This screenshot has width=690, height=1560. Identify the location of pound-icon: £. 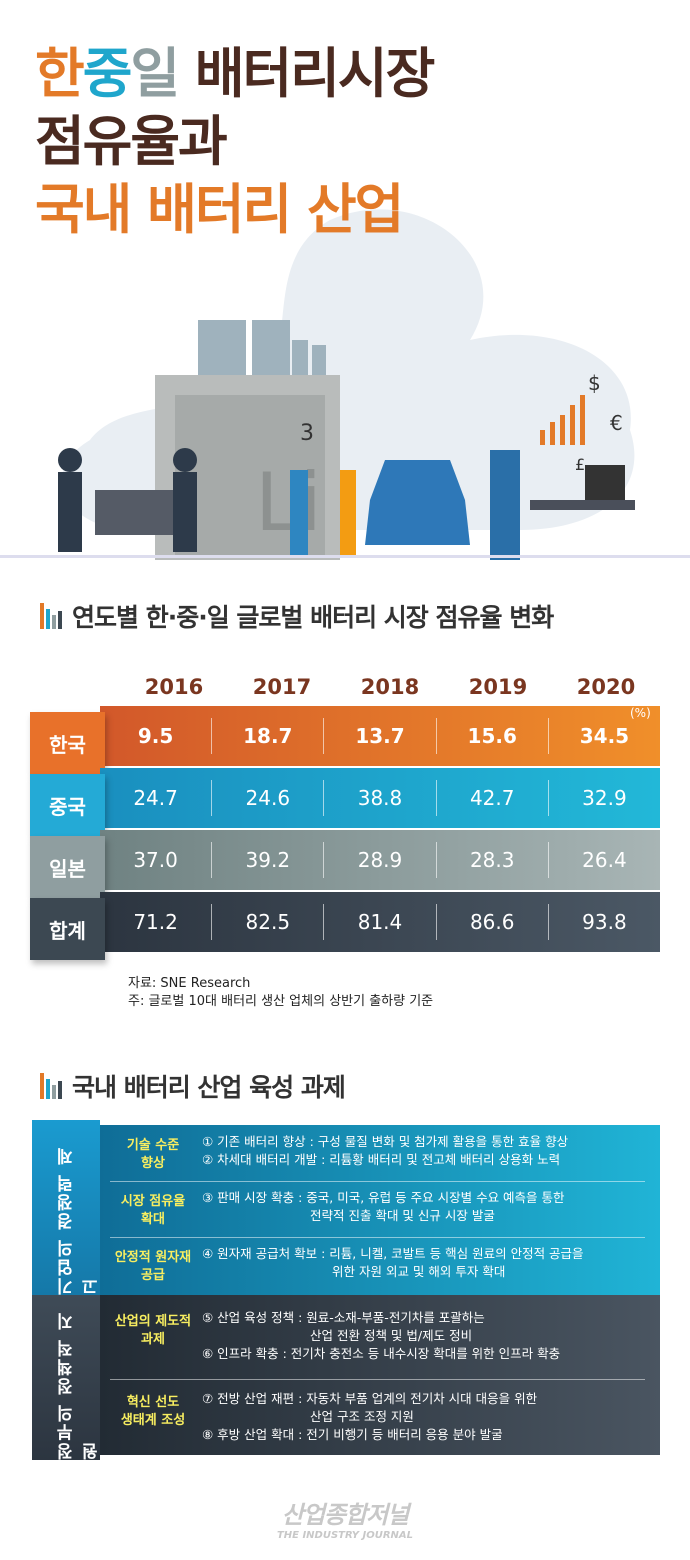
(580, 464).